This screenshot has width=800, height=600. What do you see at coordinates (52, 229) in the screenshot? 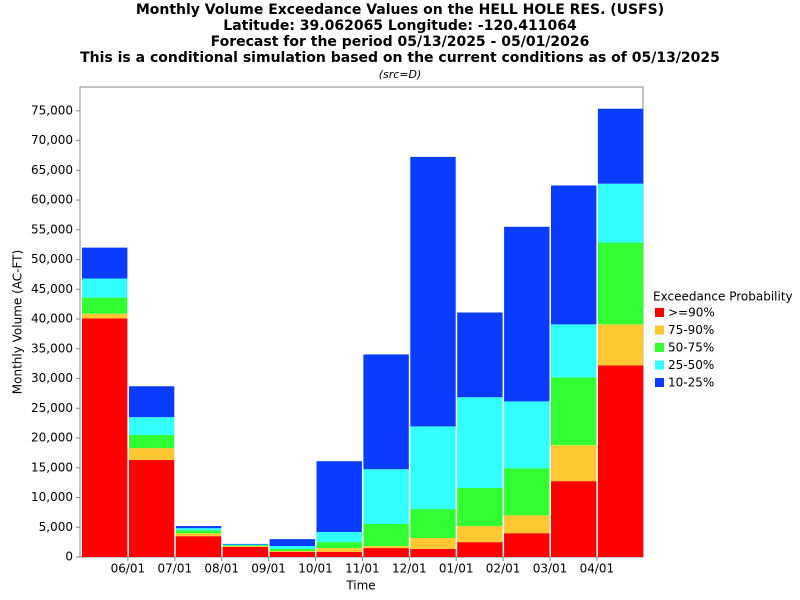
I see `y-tick-label: 55,000` at bounding box center [52, 229].